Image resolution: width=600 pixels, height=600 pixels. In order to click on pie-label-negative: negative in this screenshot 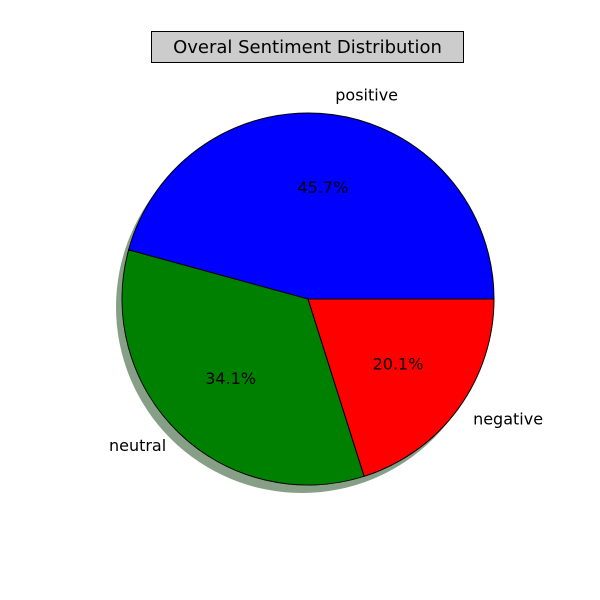, I will do `click(508, 418)`.